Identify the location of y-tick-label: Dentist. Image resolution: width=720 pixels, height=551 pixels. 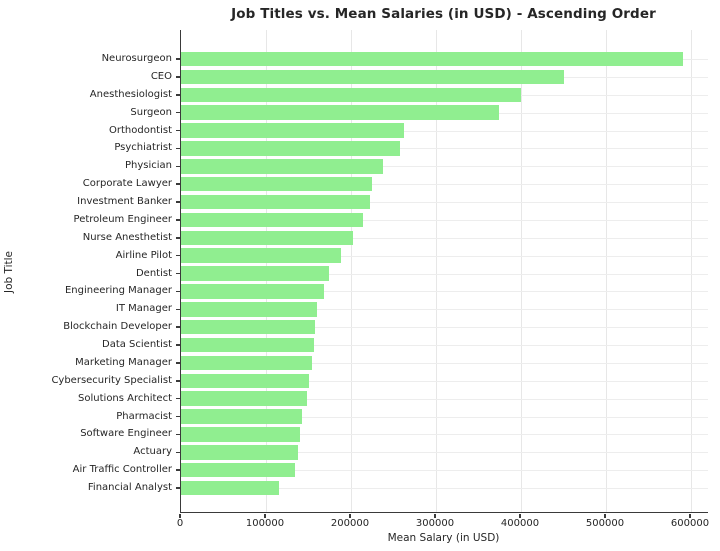
(153, 273).